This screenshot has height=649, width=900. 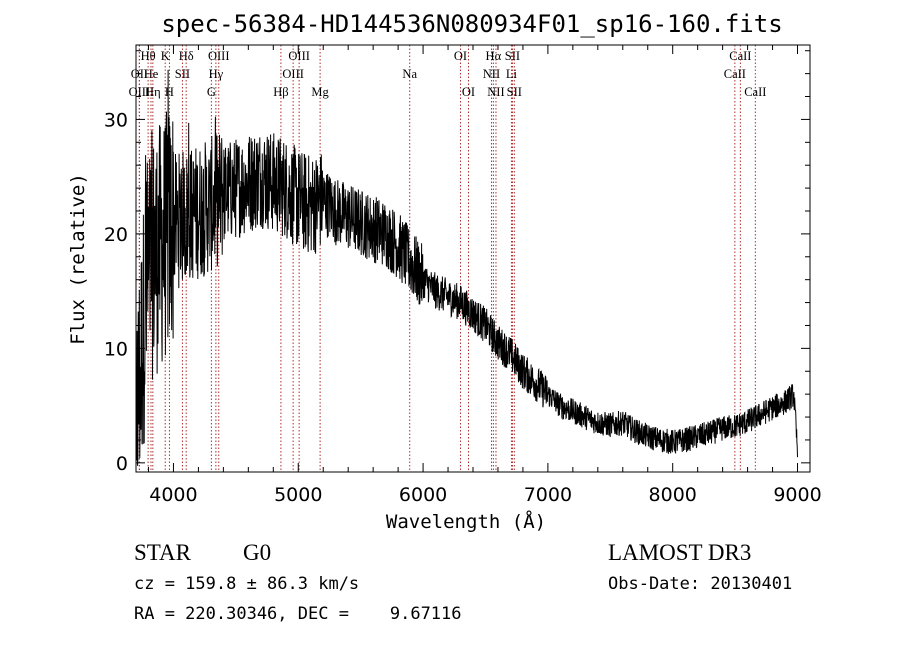 What do you see at coordinates (548, 495) in the screenshot?
I see `x-tick-label: 7000` at bounding box center [548, 495].